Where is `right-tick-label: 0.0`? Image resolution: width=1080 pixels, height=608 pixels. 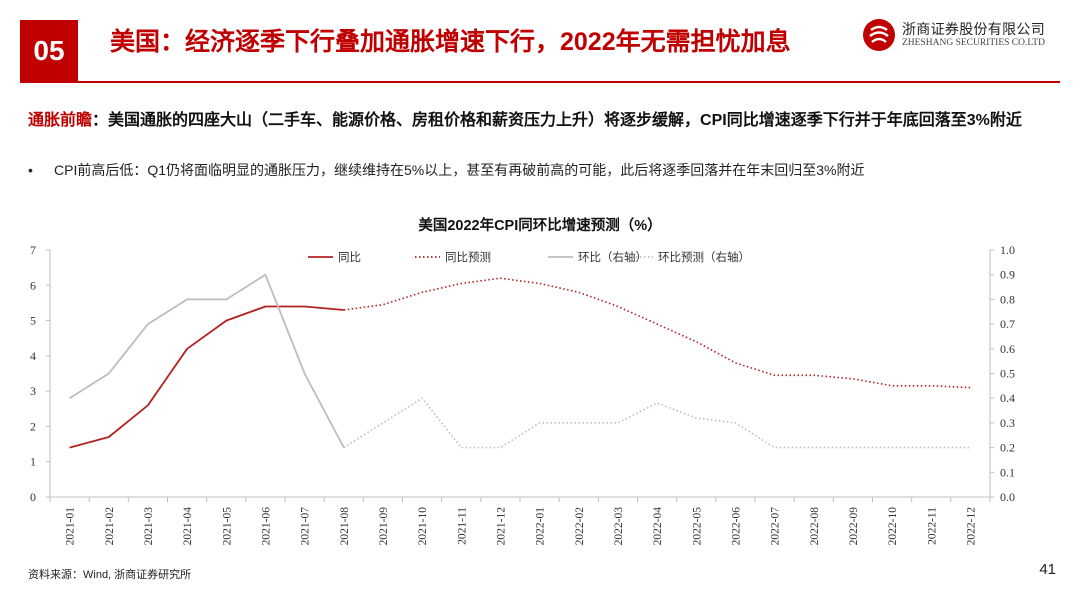
right-tick-label: 0.0 is located at coordinates (1007, 497).